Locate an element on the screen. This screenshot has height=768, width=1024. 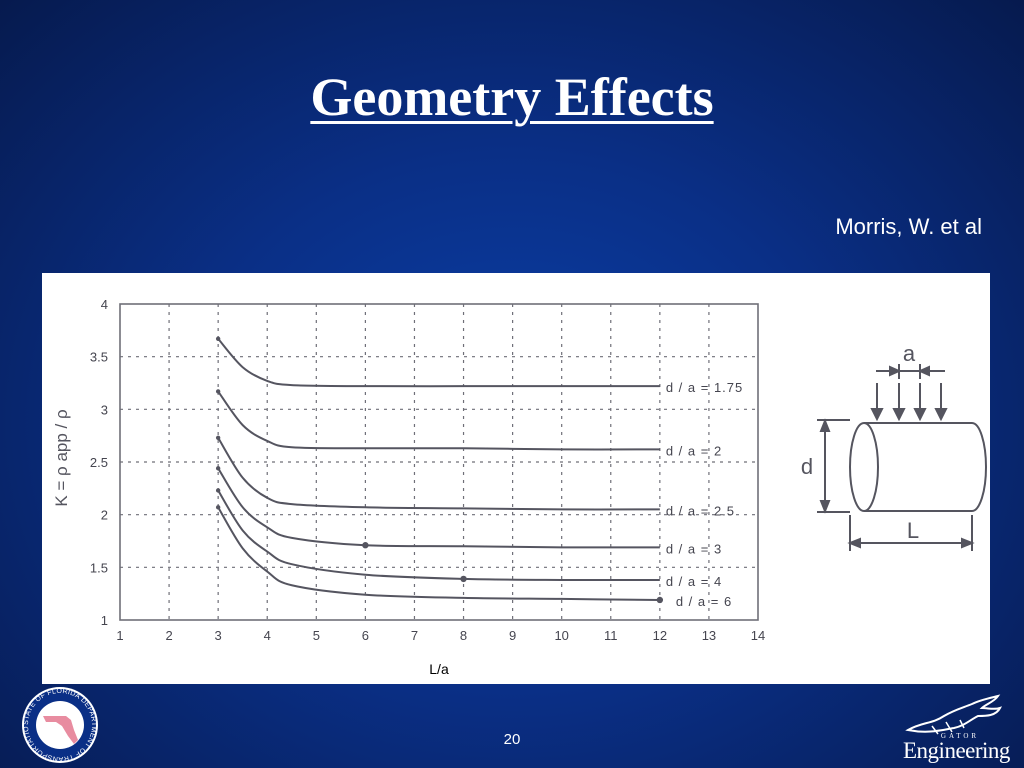
x-tick-label: 13 is located at coordinates (709, 635).